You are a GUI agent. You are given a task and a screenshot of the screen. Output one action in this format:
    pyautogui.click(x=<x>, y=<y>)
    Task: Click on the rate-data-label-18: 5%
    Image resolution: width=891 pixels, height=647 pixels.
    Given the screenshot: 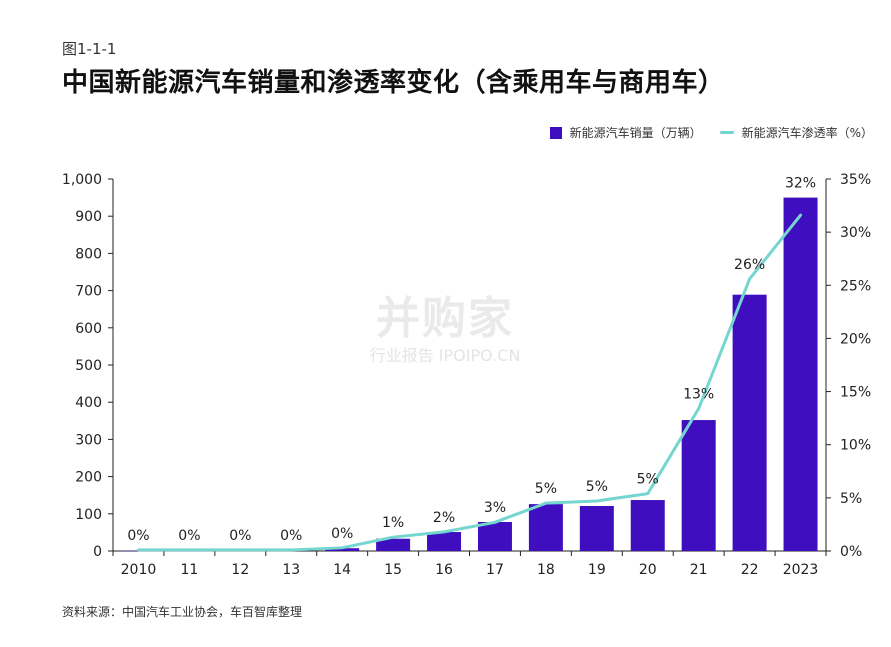 What is the action you would take?
    pyautogui.click(x=546, y=489)
    